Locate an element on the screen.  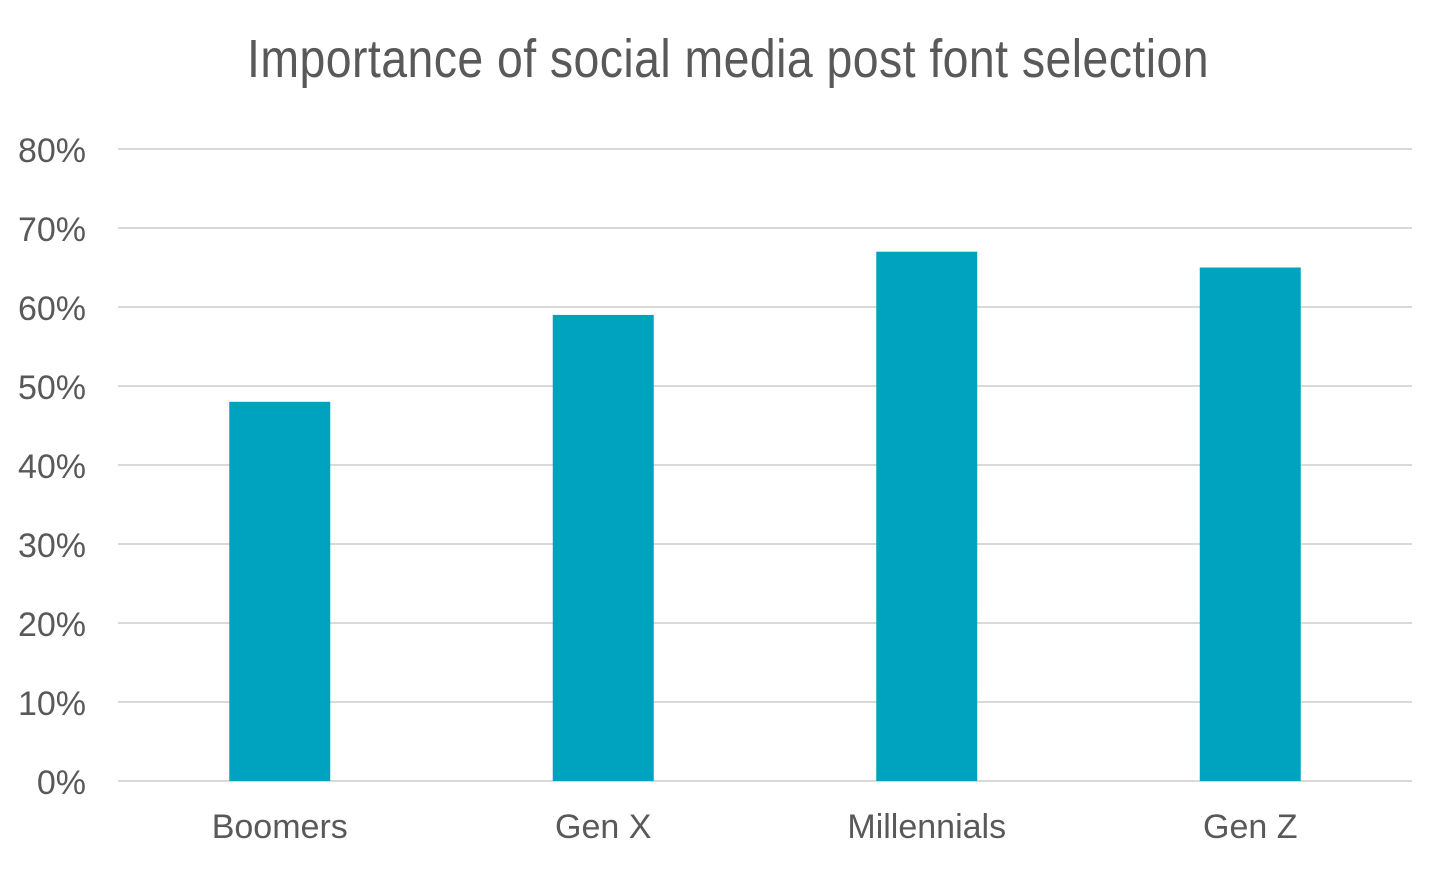
y-tick-label: 40% is located at coordinates (52, 467).